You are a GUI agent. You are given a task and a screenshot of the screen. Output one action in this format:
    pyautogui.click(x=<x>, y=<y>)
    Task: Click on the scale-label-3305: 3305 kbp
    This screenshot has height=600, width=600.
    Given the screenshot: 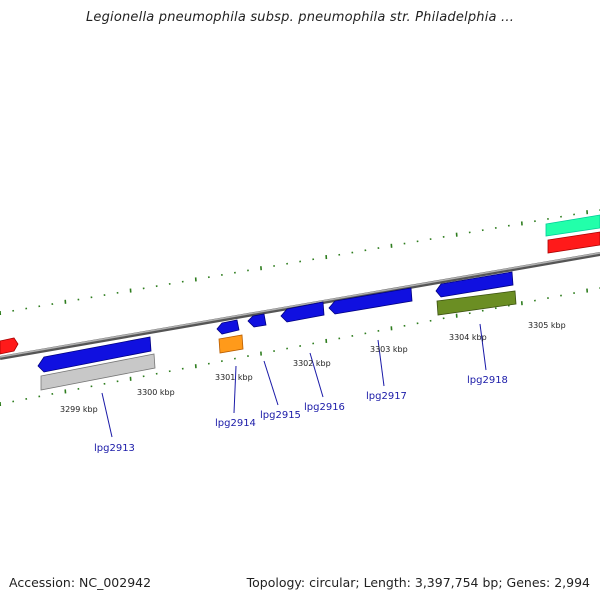 What is the action you would take?
    pyautogui.click(x=547, y=325)
    